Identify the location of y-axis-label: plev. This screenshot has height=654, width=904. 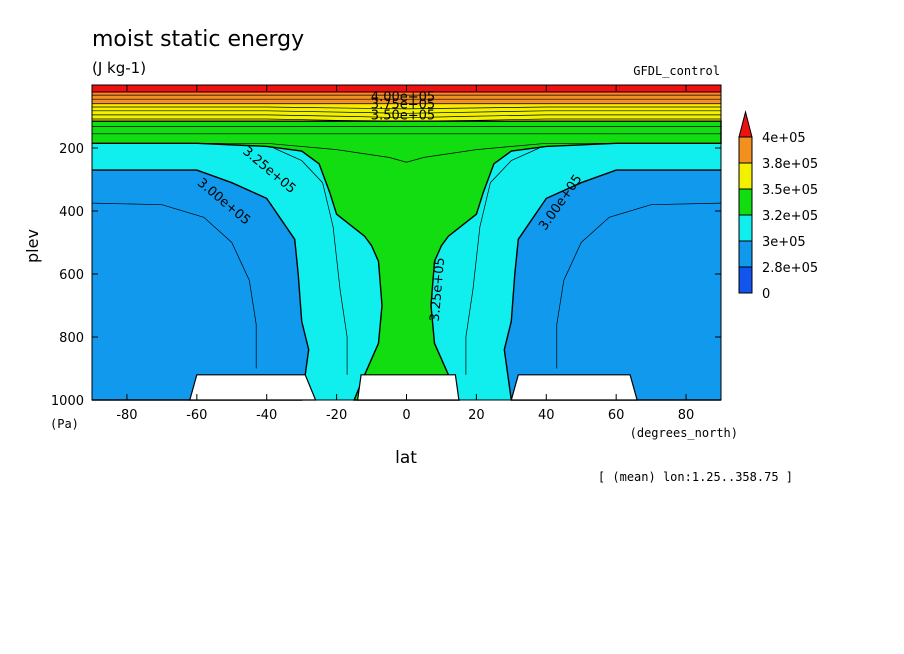
(32, 246).